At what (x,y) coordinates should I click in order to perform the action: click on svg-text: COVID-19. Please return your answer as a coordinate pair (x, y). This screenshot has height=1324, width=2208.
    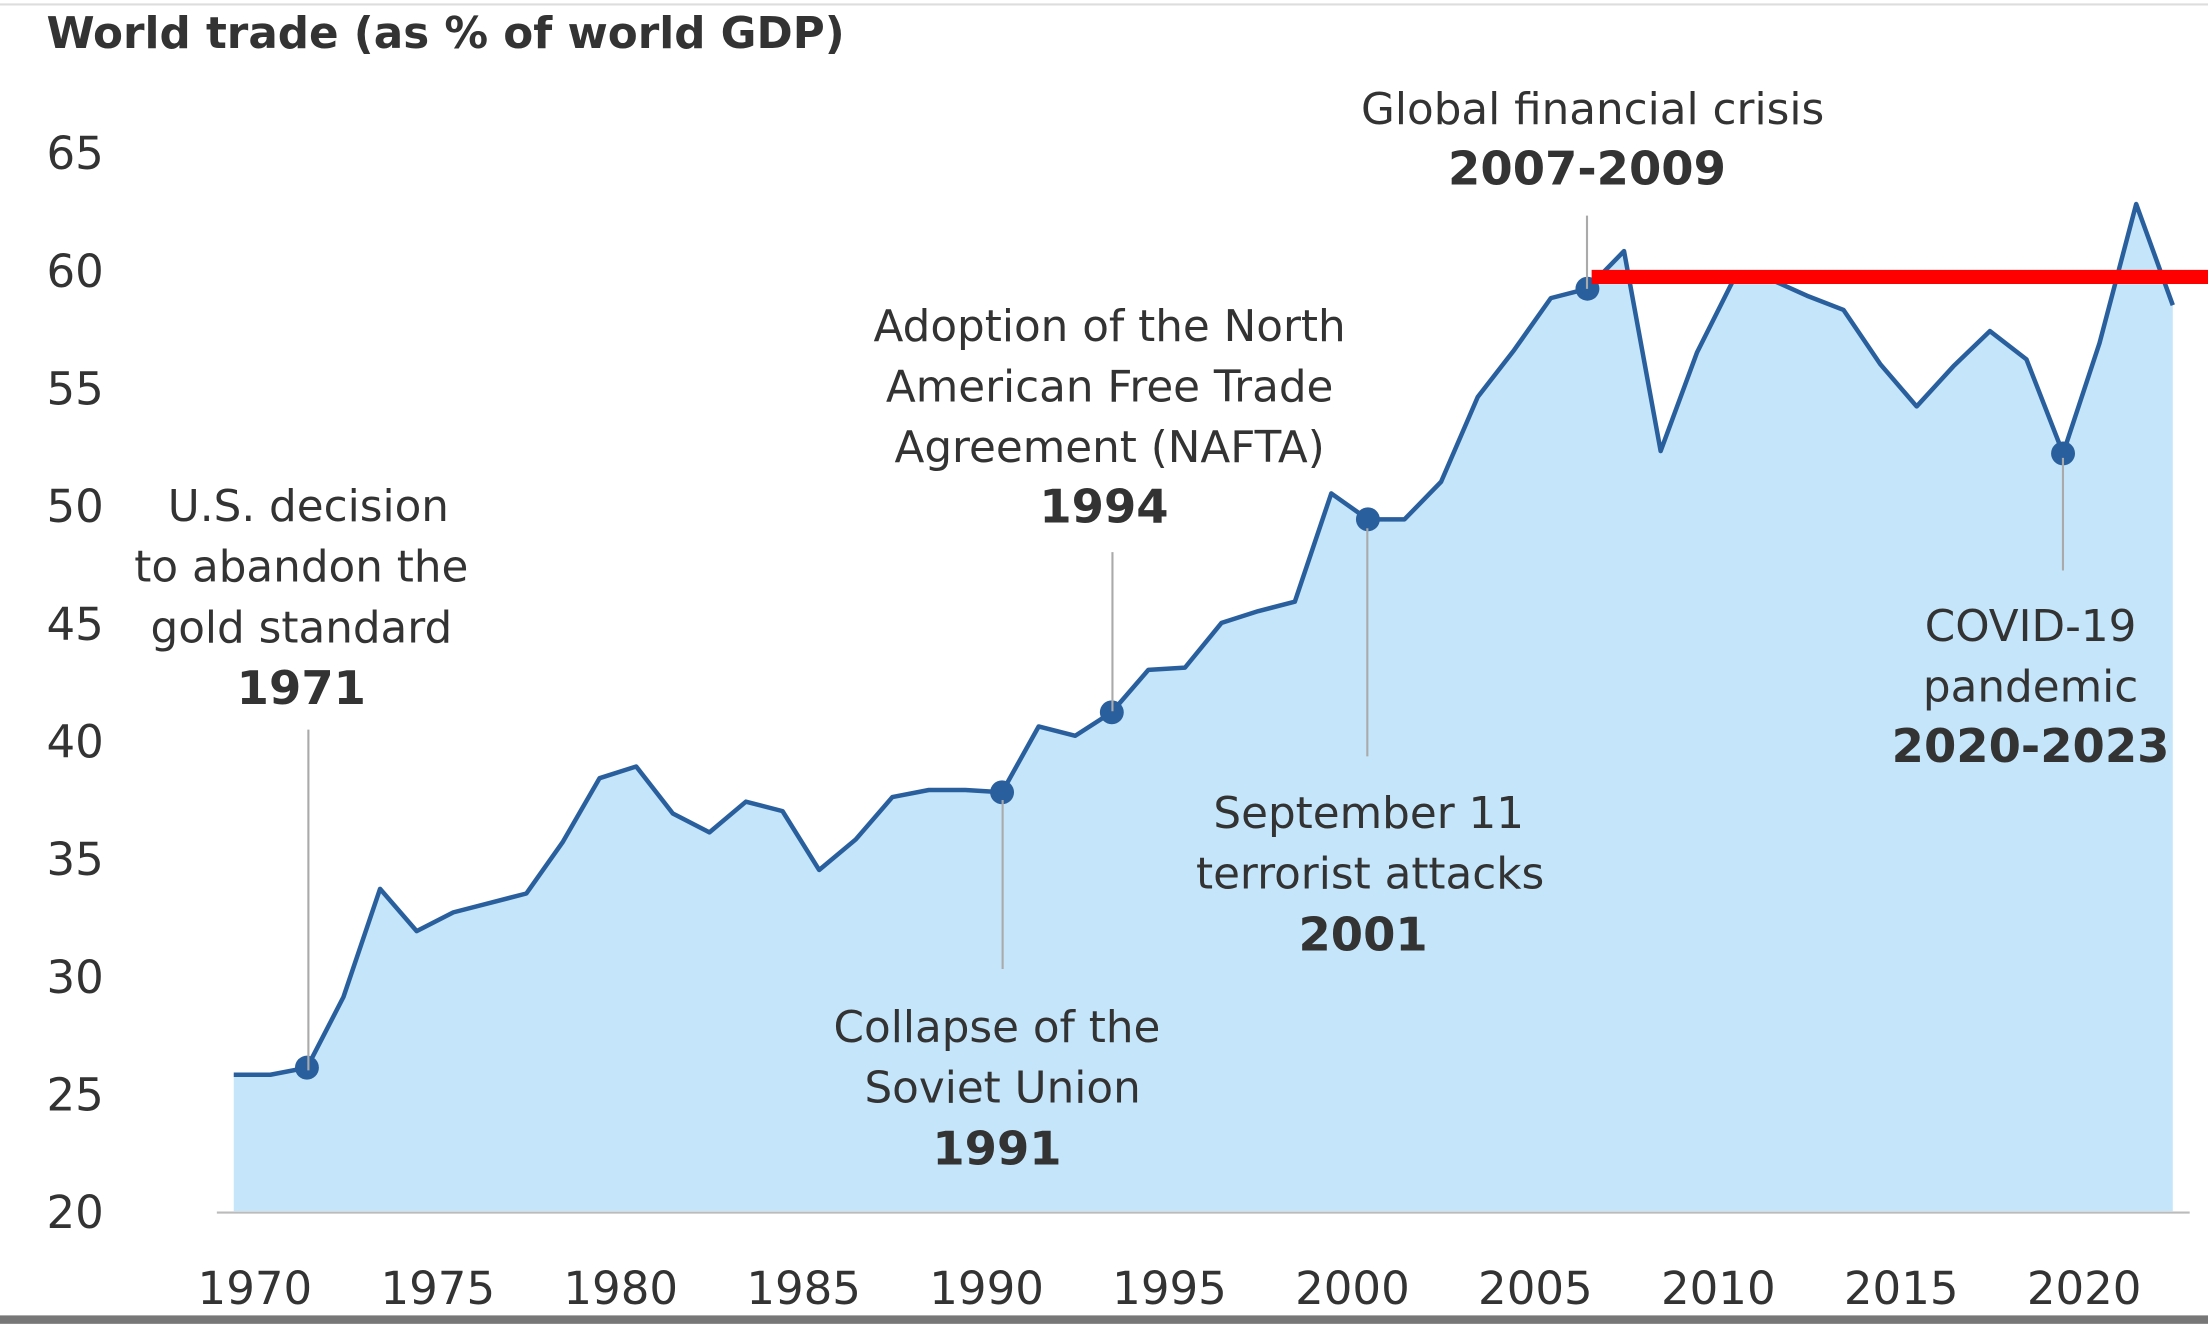
    Looking at the image, I should click on (2031, 626).